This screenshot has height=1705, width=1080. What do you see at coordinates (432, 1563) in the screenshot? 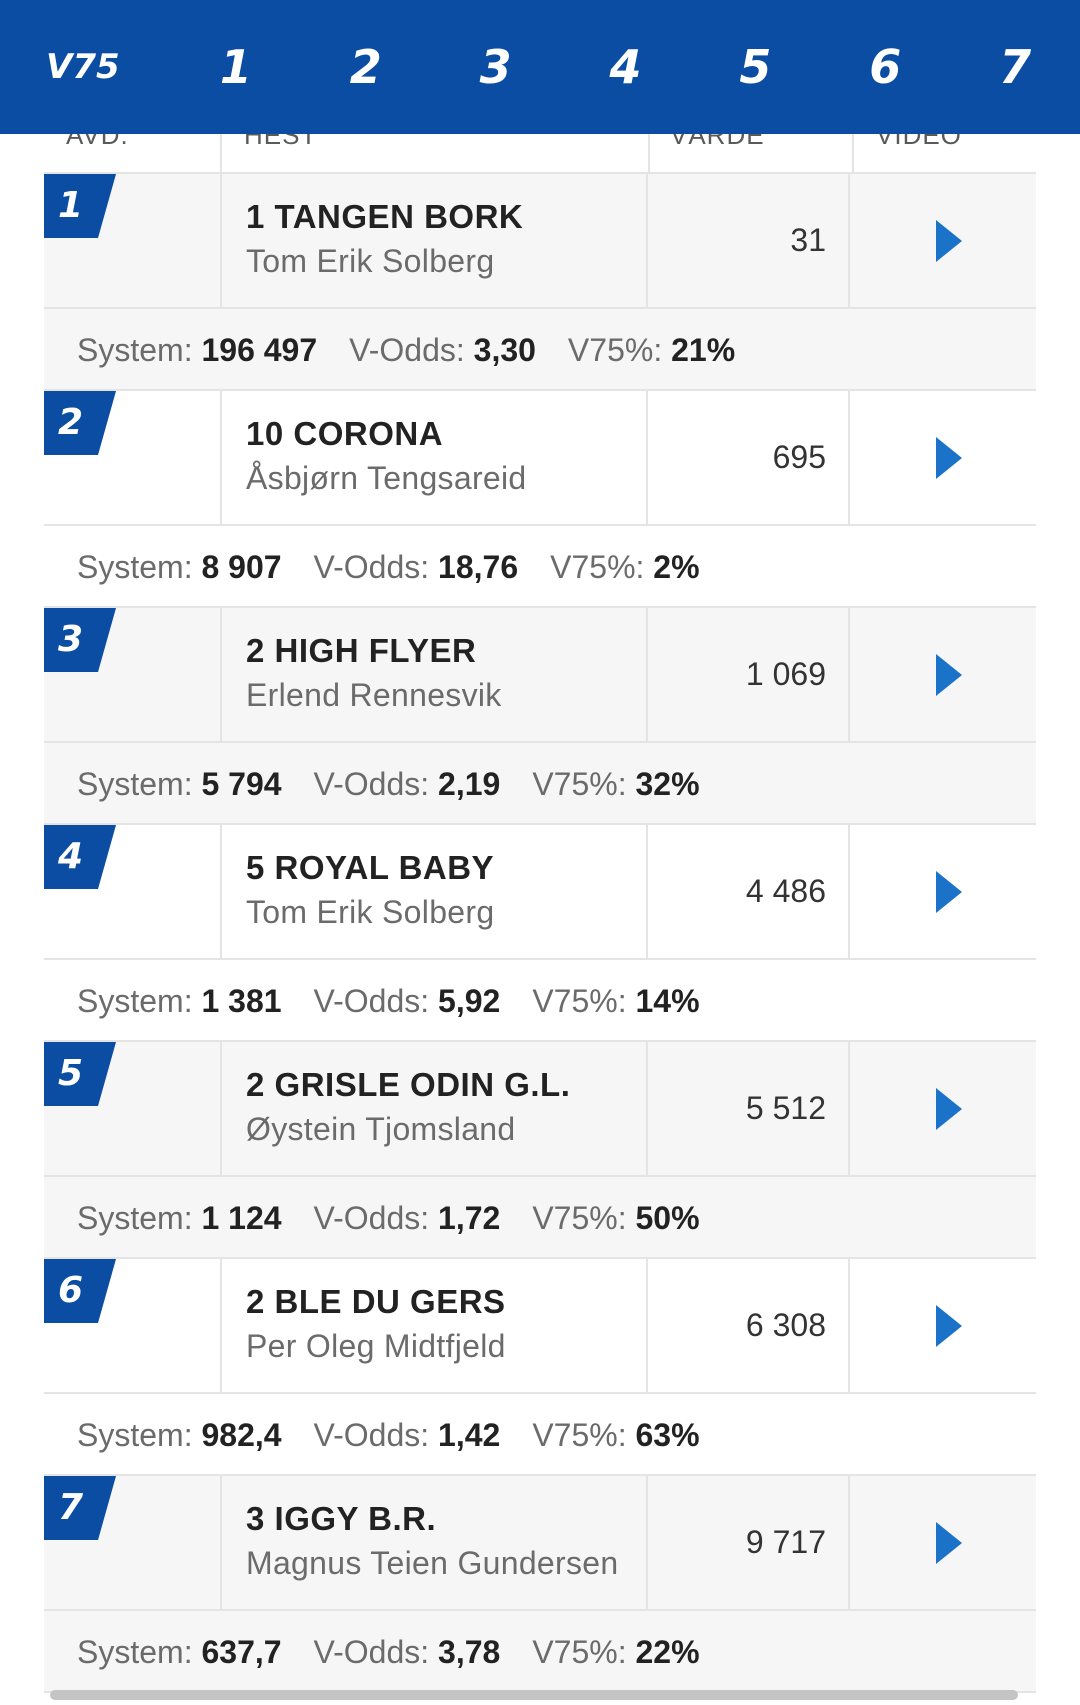
I see `driver-name: Magnus Teien Gundersen` at bounding box center [432, 1563].